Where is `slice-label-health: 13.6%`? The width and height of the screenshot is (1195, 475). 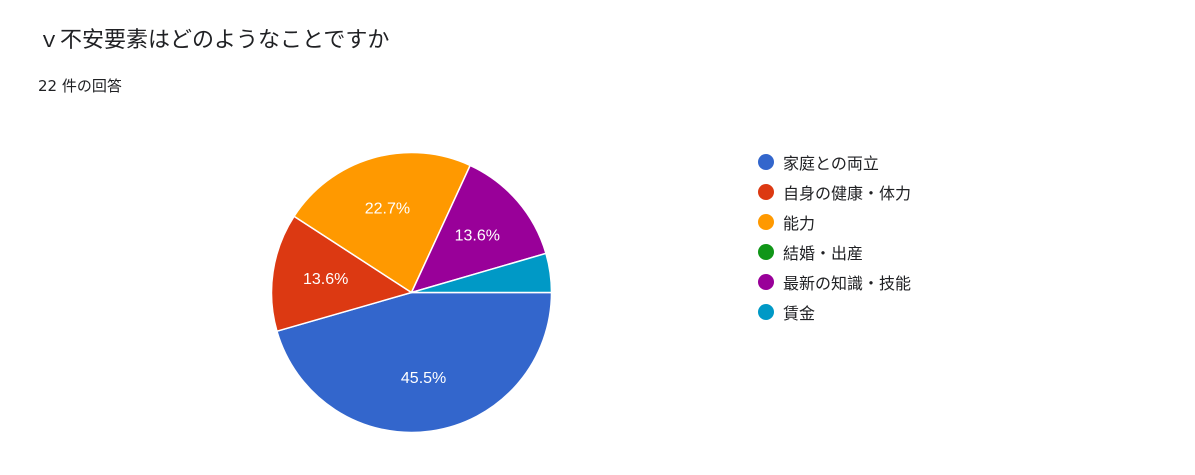 slice-label-health: 13.6% is located at coordinates (325, 279).